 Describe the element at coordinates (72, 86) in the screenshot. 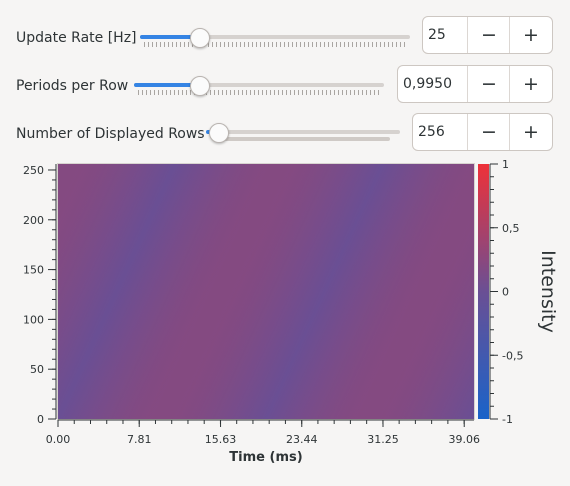

I see `periods-per-row-label: Periods per Row` at that location.